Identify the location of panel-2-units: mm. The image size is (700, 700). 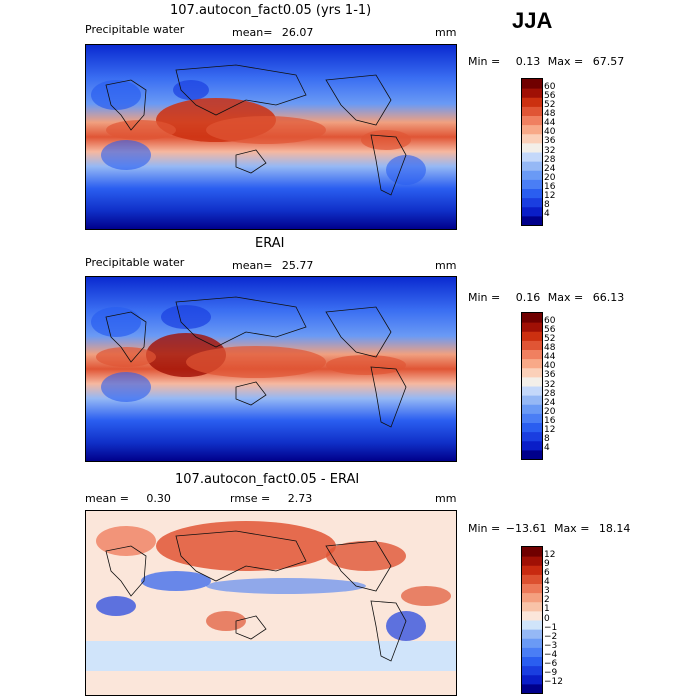
(446, 265).